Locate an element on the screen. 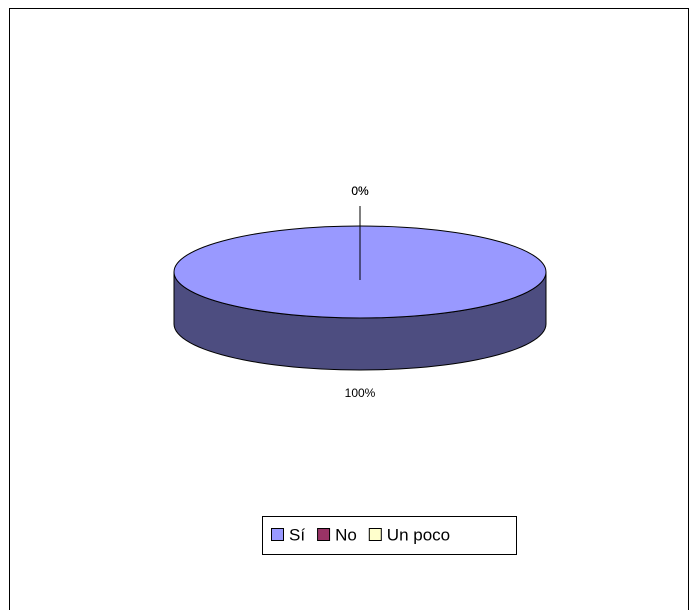  legend-box is located at coordinates (389, 535).